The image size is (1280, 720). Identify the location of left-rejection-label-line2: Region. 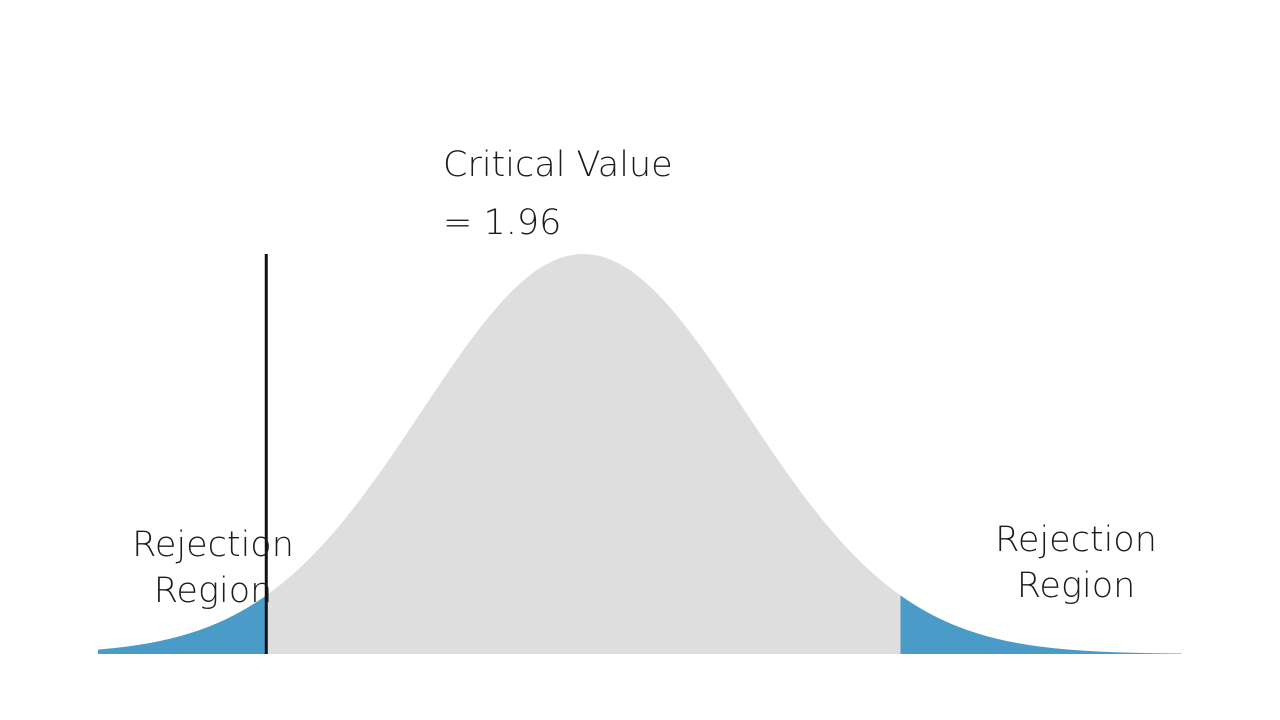
(213, 591).